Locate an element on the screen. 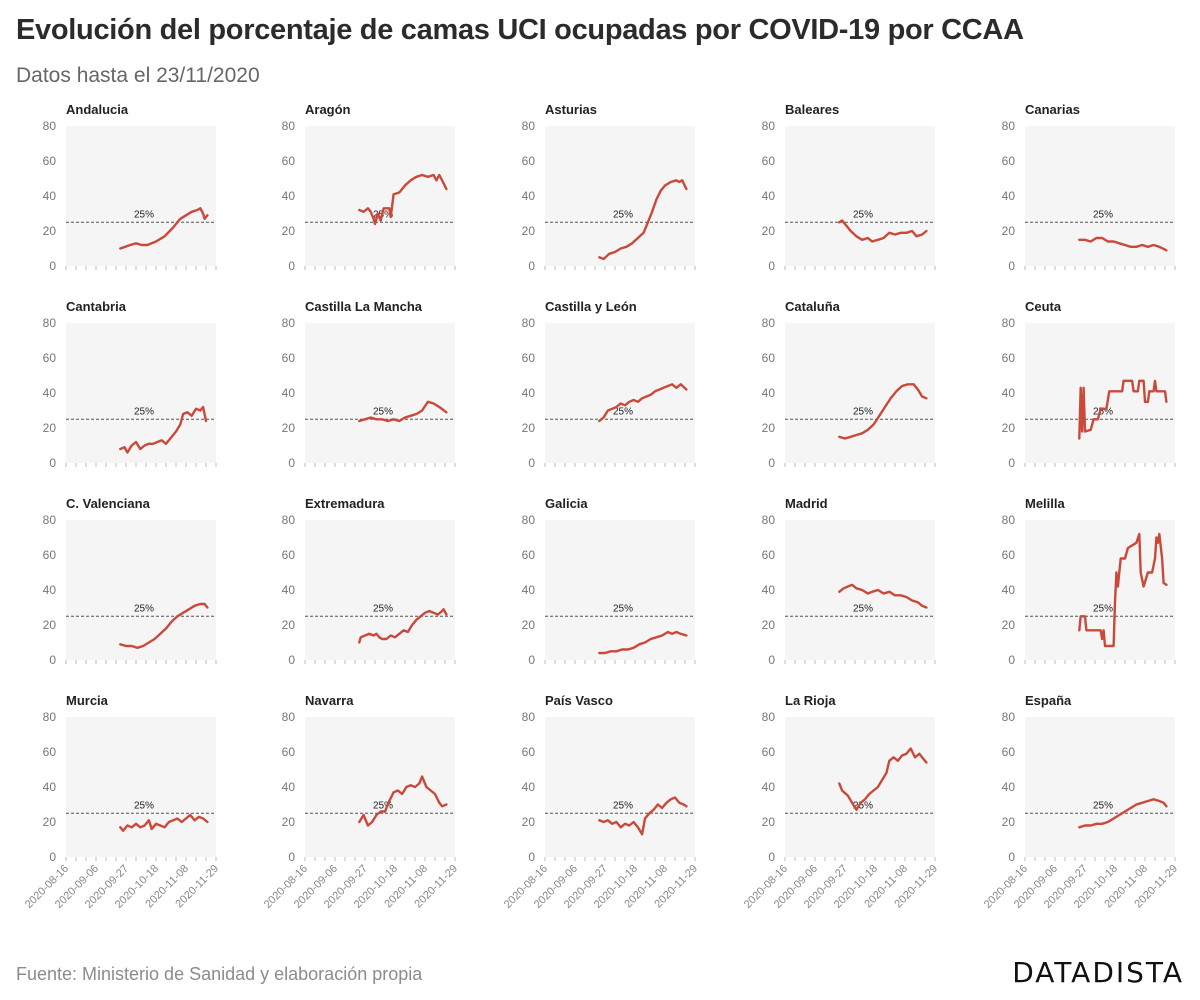 This screenshot has width=1200, height=1000. panel-galicia: Galicia 0 20 40 60 80 25% is located at coordinates (609, 581).